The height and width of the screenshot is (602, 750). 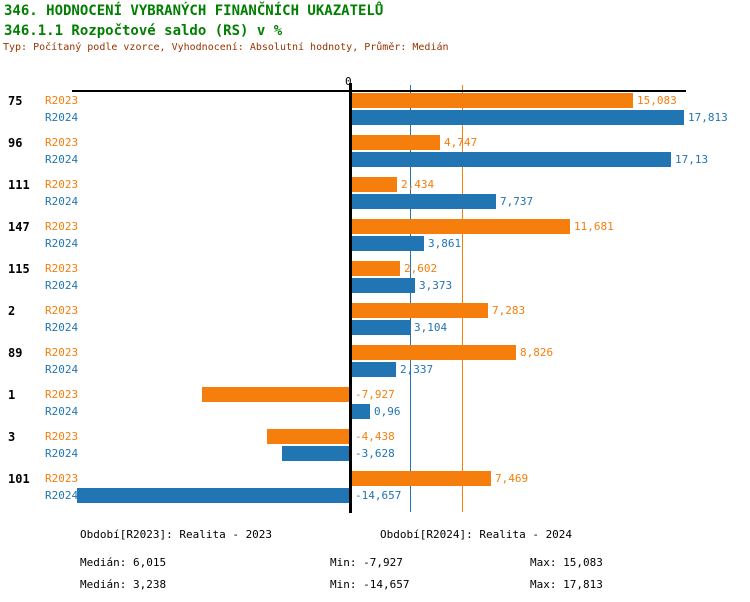 What do you see at coordinates (15, 353) in the screenshot?
I see `row-id-label: 89` at bounding box center [15, 353].